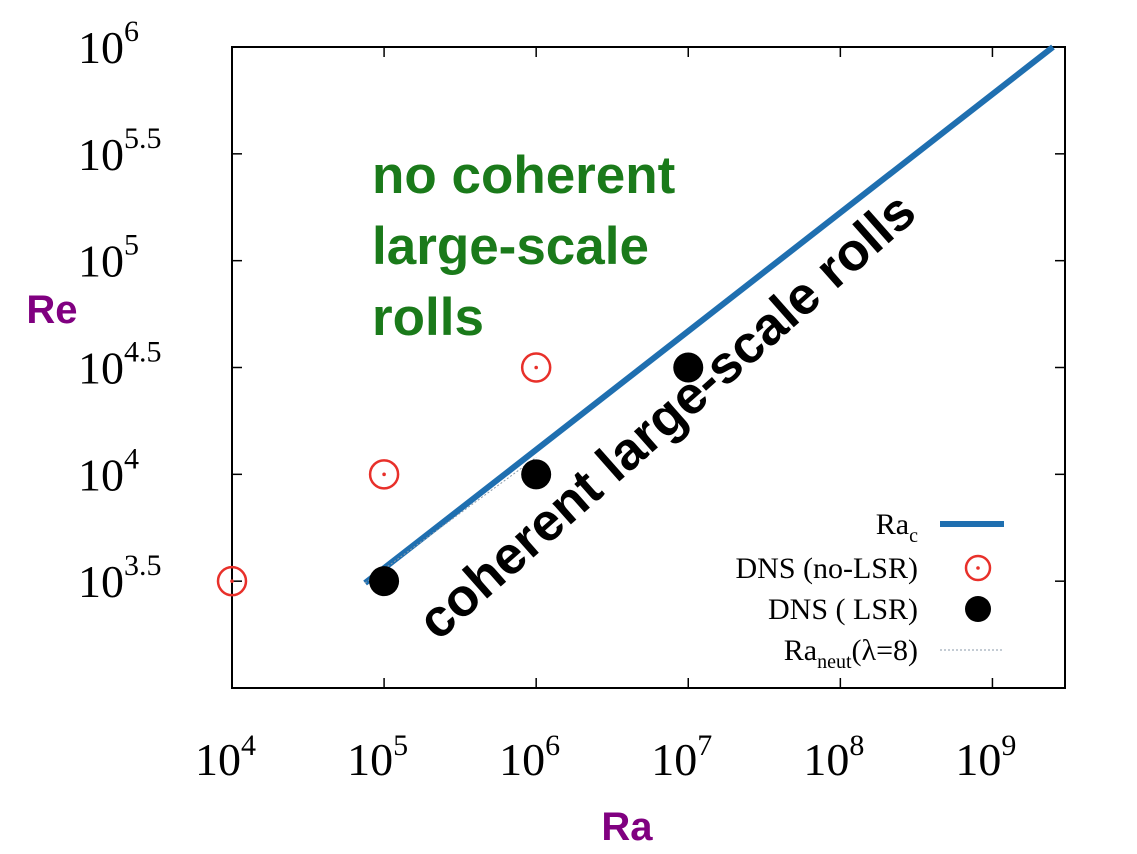  I want to click on legend-label: DNS (no-LSR), so click(826, 568).